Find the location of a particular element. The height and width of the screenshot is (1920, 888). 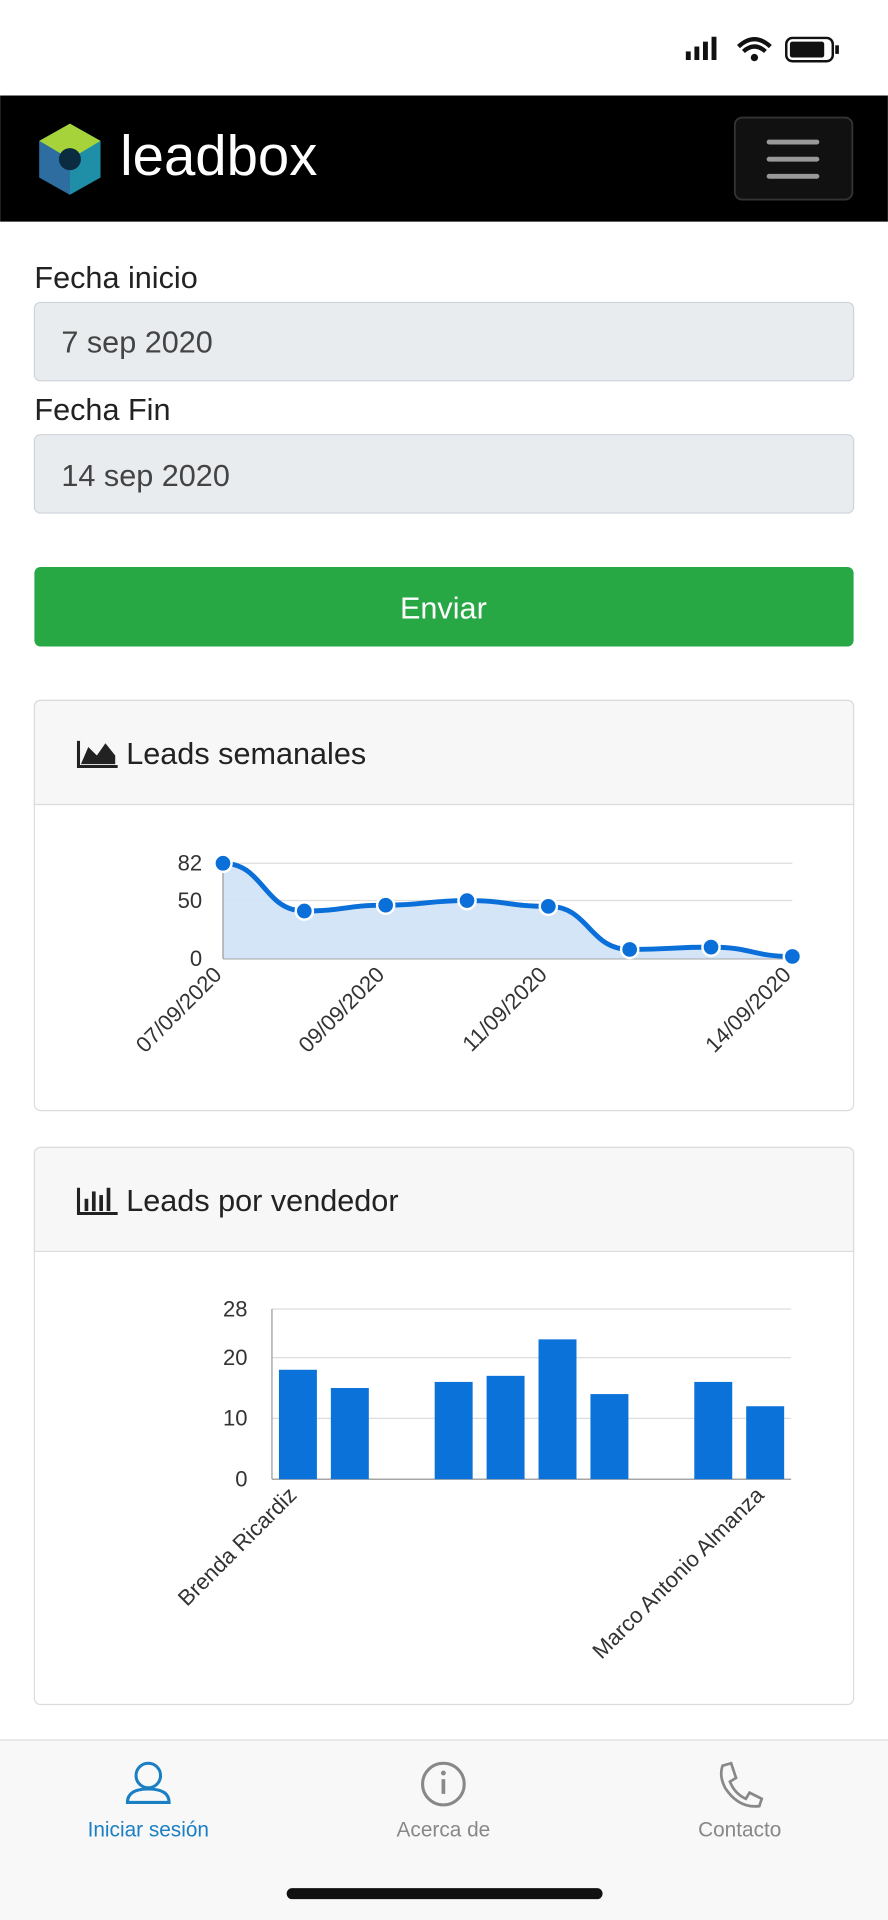

y-tick-label: 50 is located at coordinates (190, 900).